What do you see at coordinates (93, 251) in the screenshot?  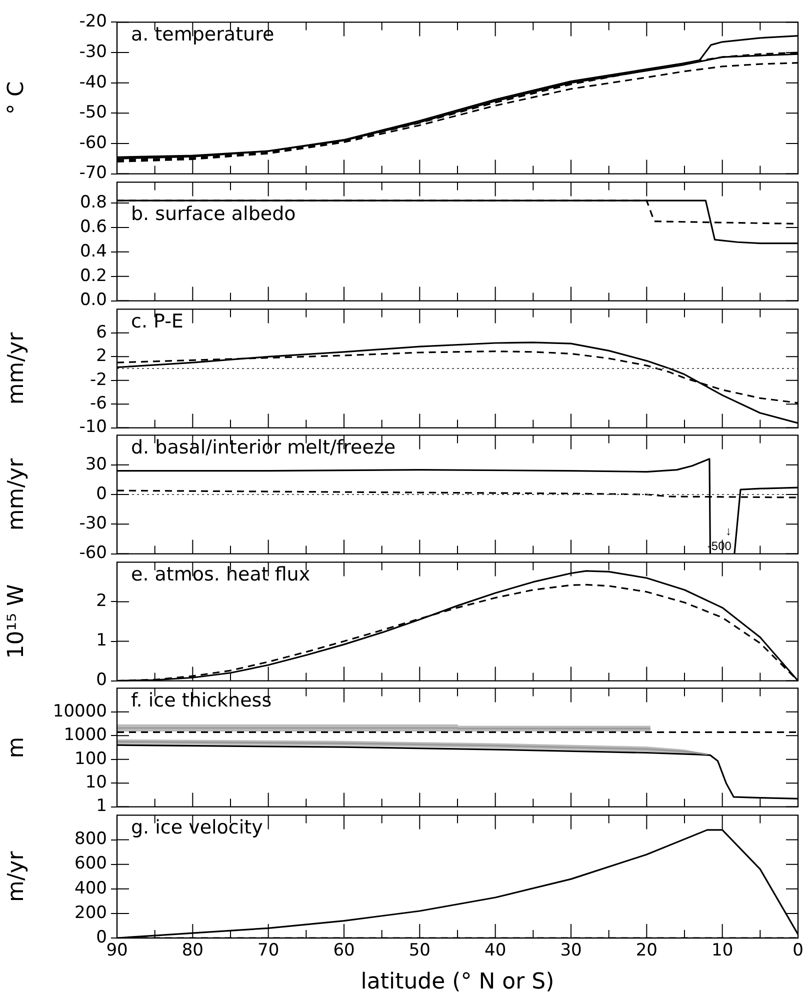 I see `y-tick-label: 0.4` at bounding box center [93, 251].